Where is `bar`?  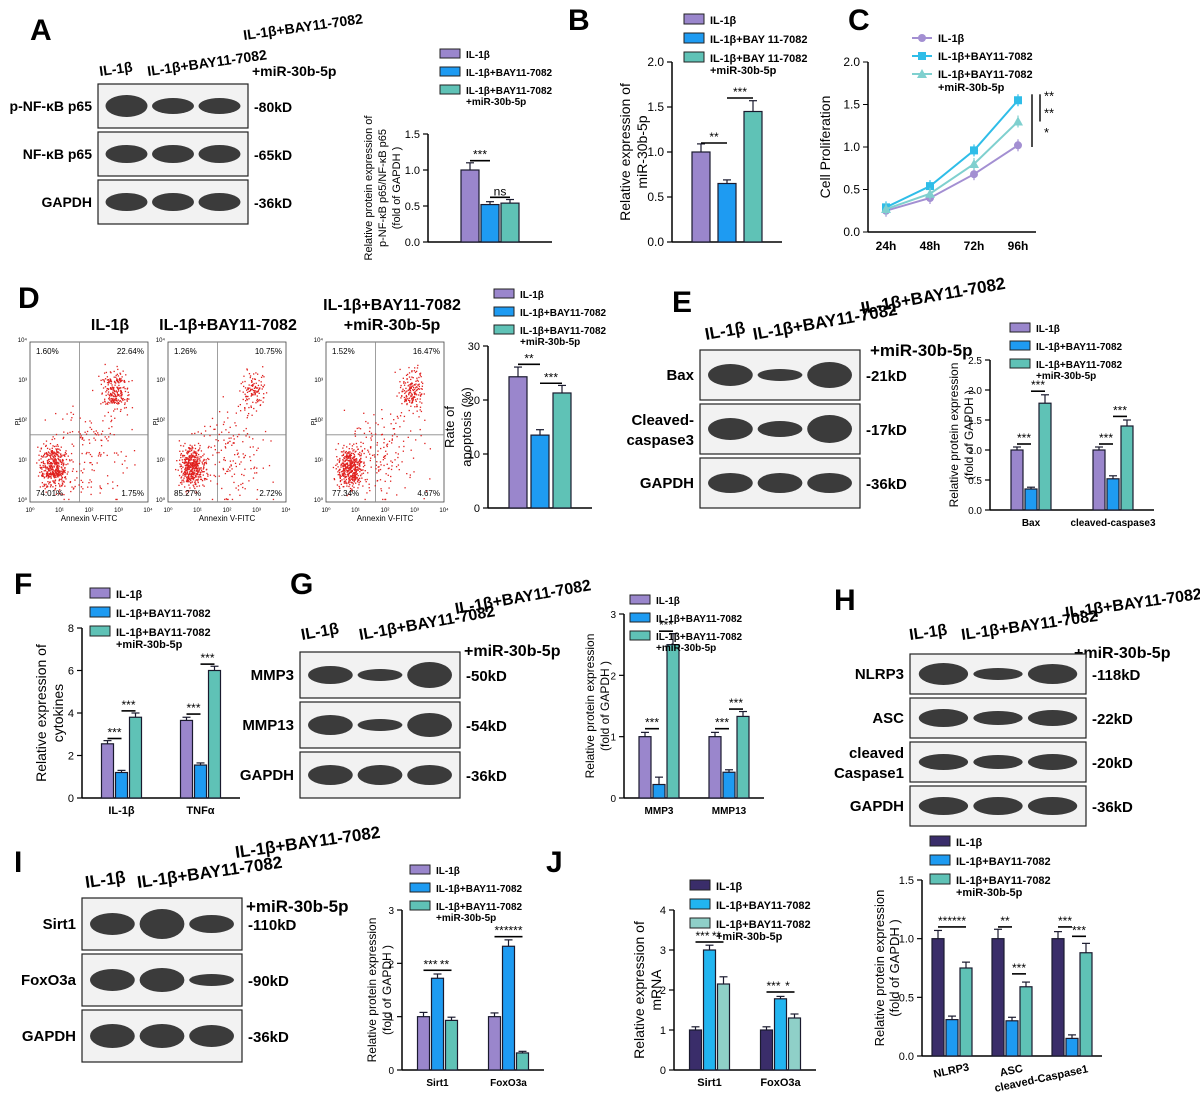
bar is located at coordinates (794, 1044).